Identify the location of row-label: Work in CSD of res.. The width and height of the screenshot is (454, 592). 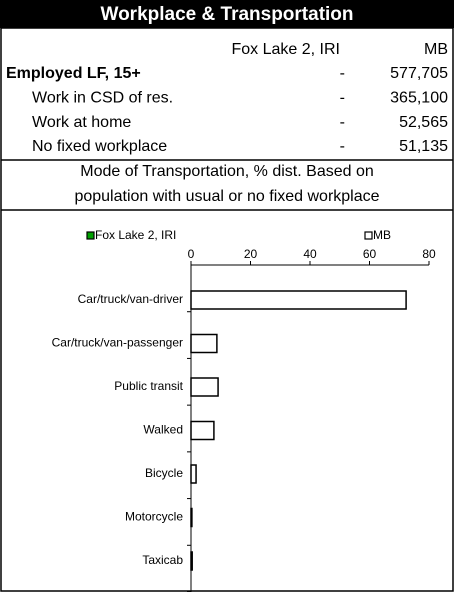
(102, 98).